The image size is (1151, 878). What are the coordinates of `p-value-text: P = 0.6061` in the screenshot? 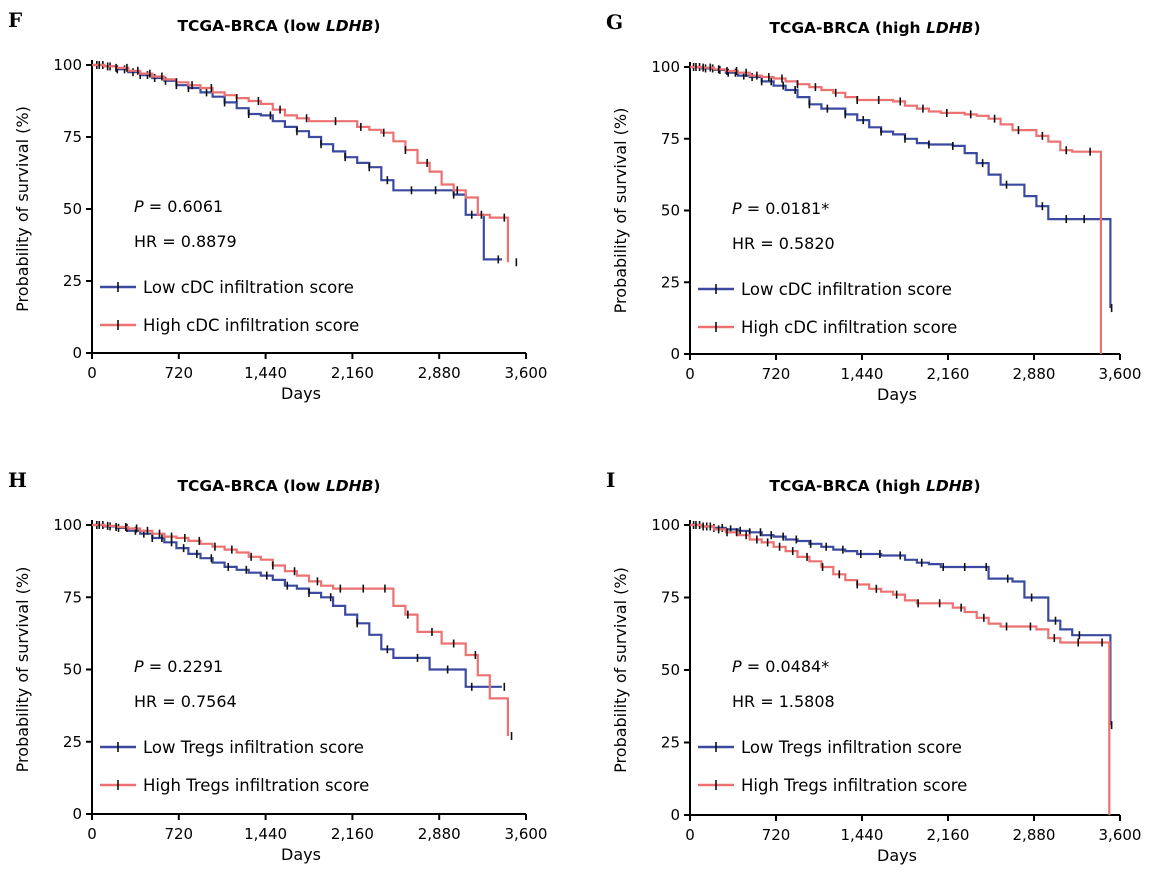 It's located at (178, 206).